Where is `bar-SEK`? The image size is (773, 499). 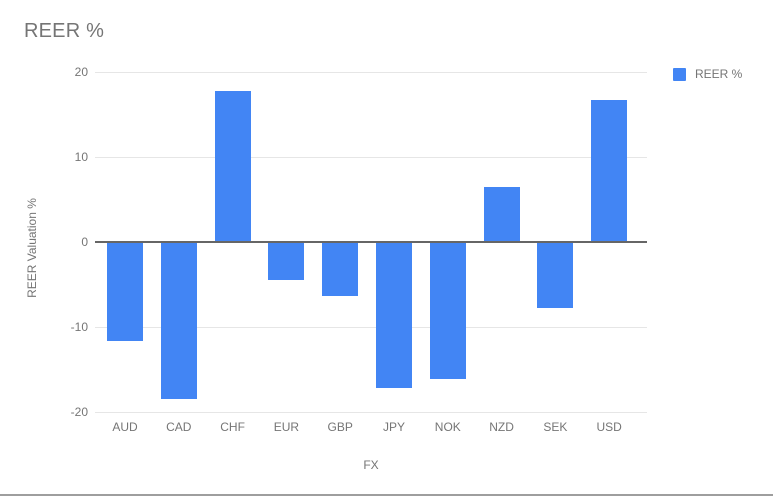 bar-SEK is located at coordinates (555, 275).